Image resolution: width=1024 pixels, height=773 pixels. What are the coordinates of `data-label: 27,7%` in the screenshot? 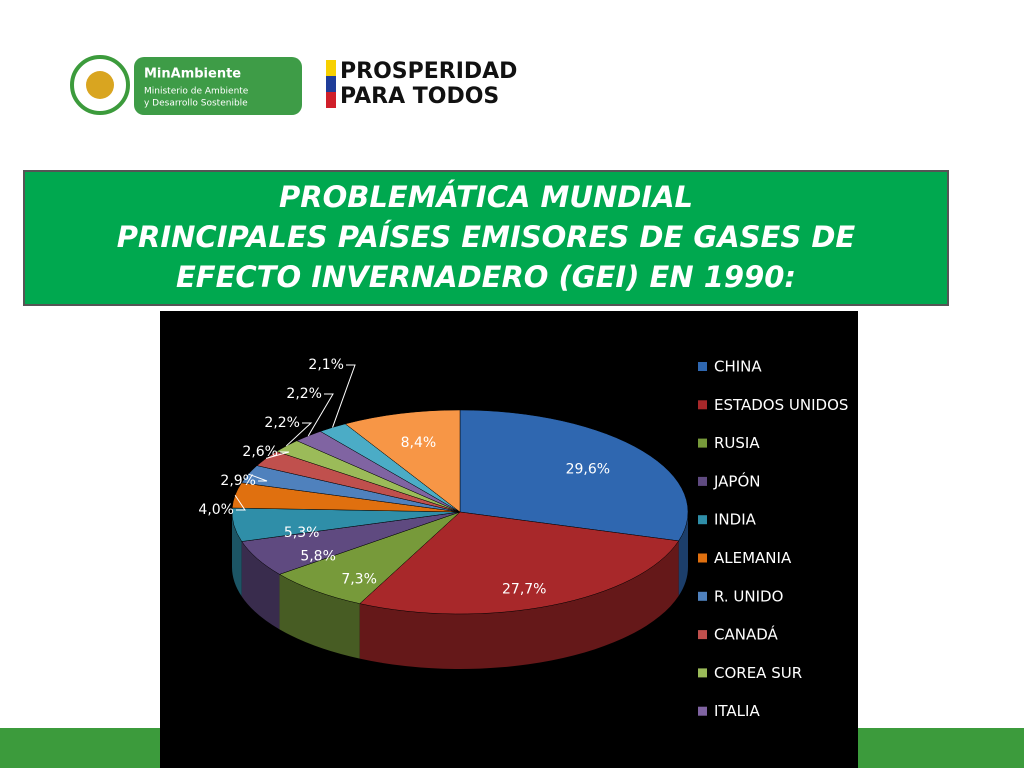 It's located at (524, 589).